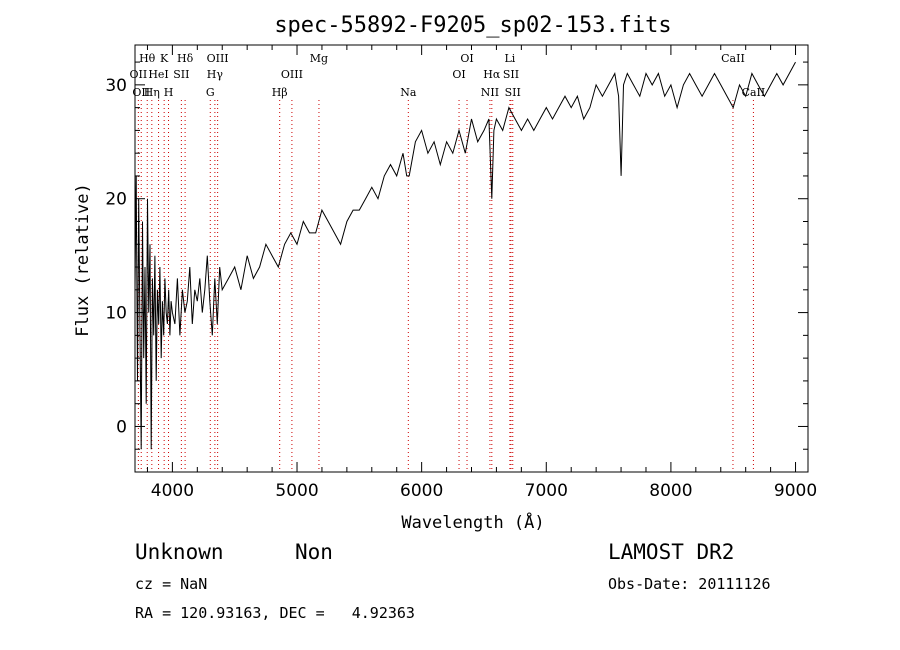 The image size is (900, 650). What do you see at coordinates (164, 58) in the screenshot?
I see `spectral-line-label: K` at bounding box center [164, 58].